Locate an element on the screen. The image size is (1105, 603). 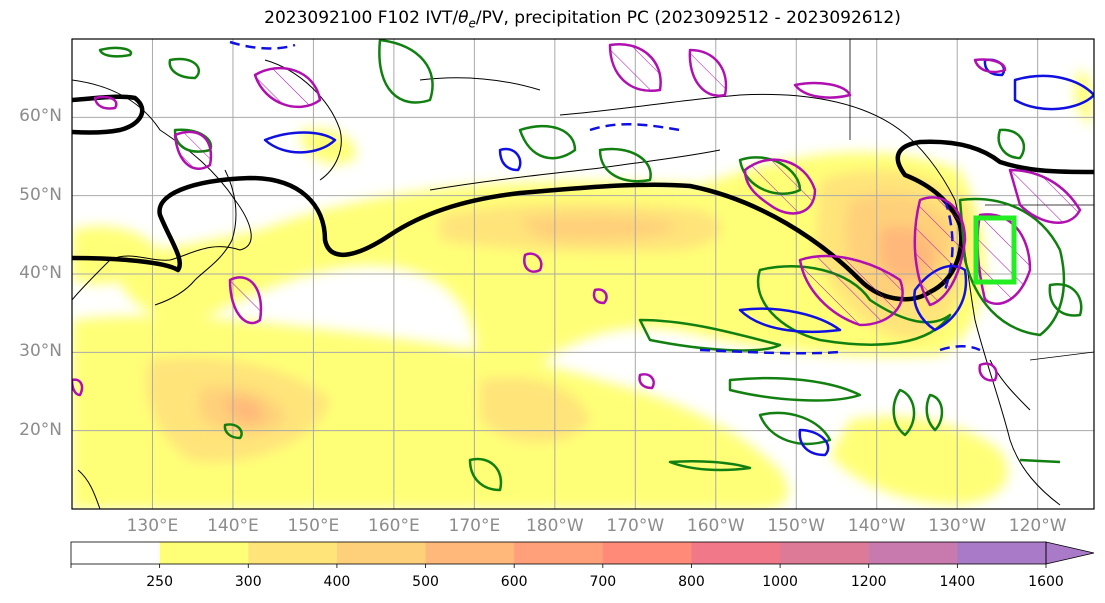
alaska-coast is located at coordinates (757, 147).